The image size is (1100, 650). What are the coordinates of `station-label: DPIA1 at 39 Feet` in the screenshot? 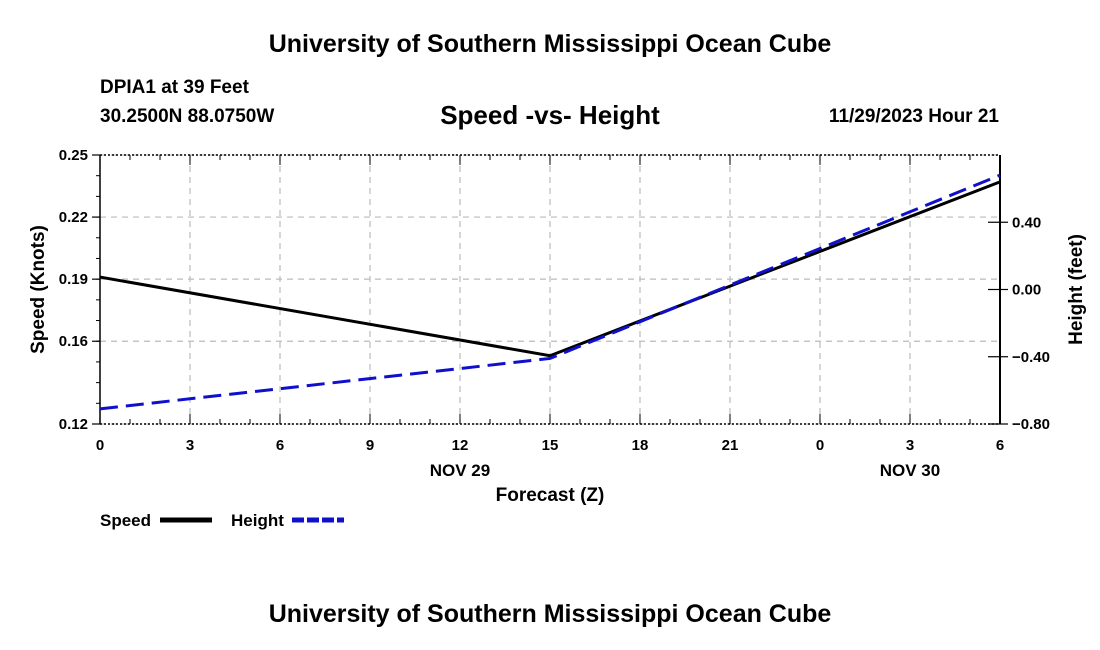 It's located at (174, 87).